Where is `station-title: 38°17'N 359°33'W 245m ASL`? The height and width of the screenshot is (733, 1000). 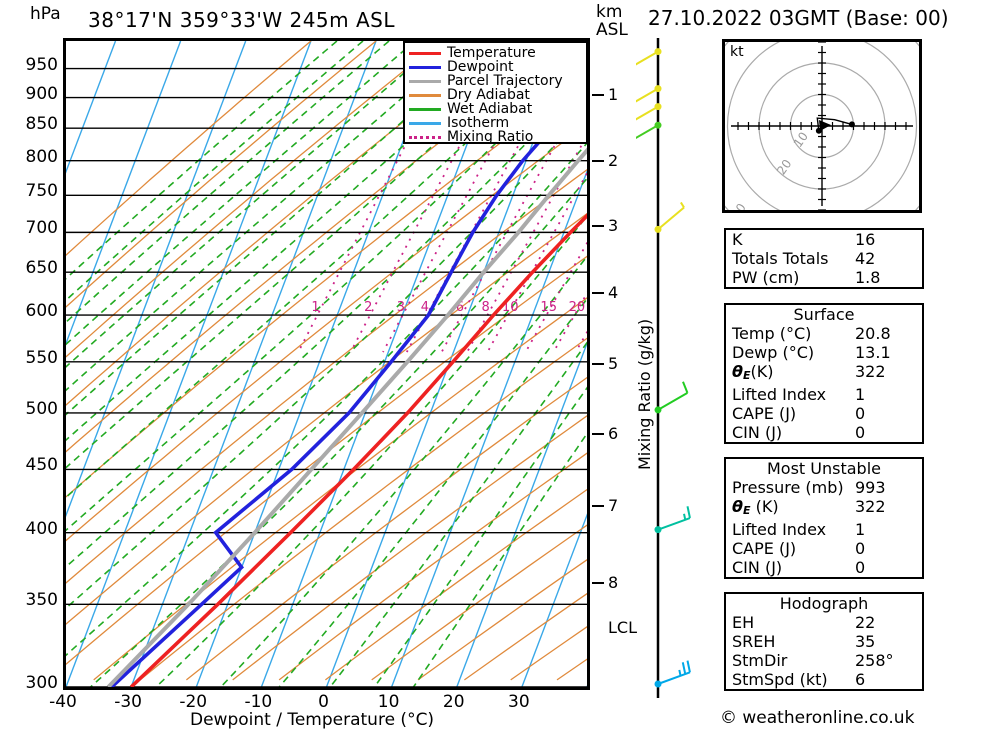 station-title: 38°17'N 359°33'W 245m ASL is located at coordinates (242, 20).